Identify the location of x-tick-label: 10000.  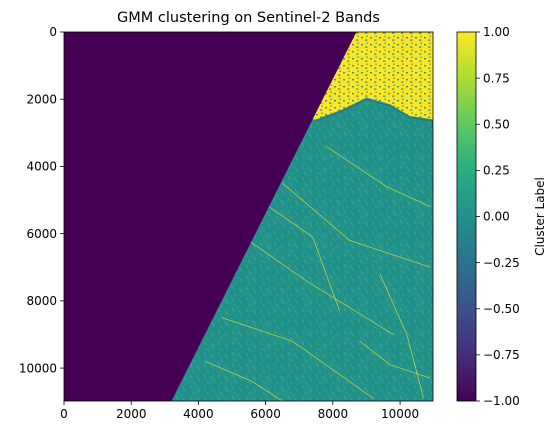
(400, 414).